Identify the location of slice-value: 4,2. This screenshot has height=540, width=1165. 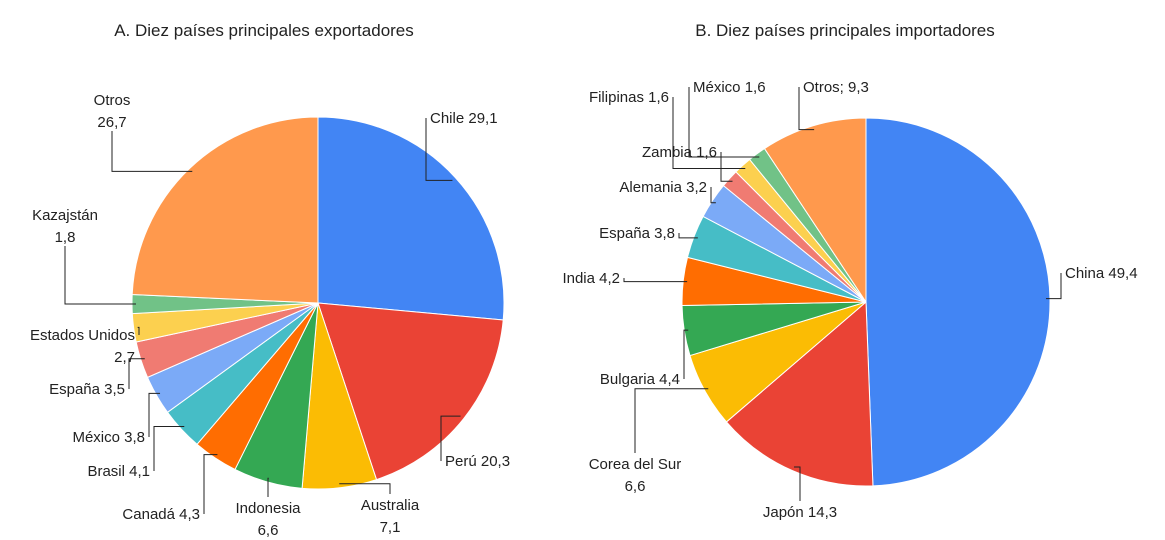
(609, 278).